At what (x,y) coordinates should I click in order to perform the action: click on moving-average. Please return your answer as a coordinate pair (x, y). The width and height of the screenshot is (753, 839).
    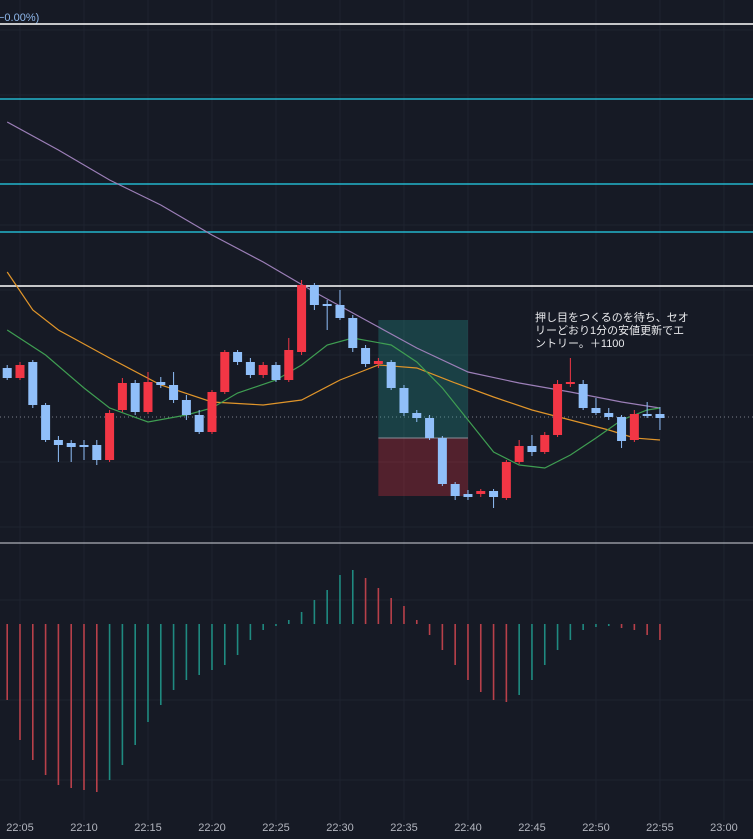
    Looking at the image, I should click on (333, 399).